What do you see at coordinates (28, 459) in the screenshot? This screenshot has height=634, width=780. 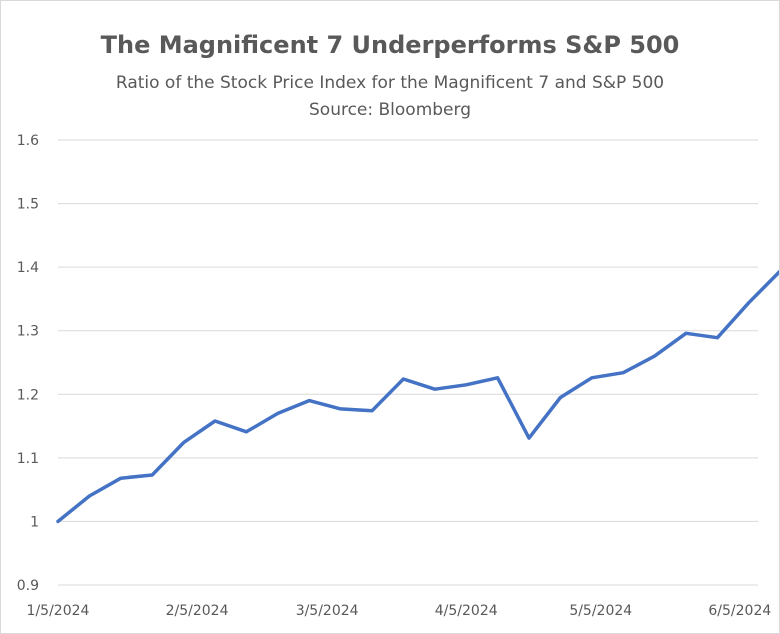 I see `y-tick-label: 1.1` at bounding box center [28, 459].